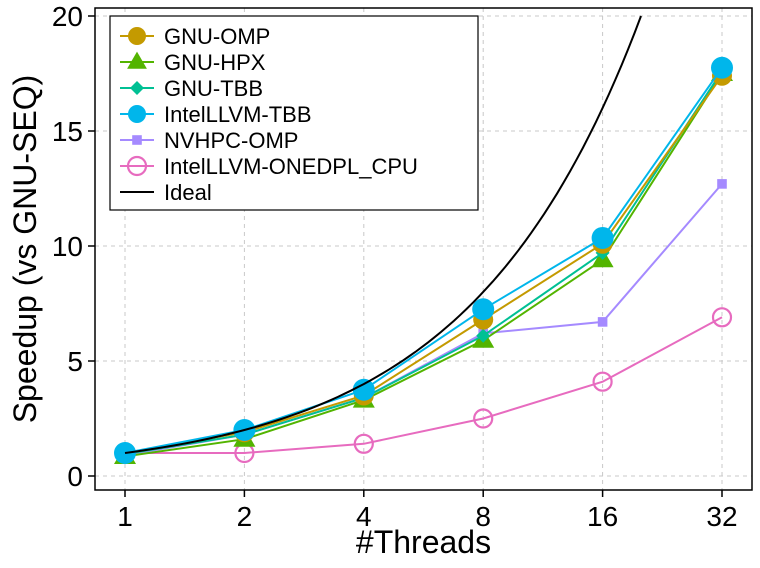 The image size is (760, 568). What do you see at coordinates (231, 140) in the screenshot?
I see `legend-label: NVHPC-OMP` at bounding box center [231, 140].